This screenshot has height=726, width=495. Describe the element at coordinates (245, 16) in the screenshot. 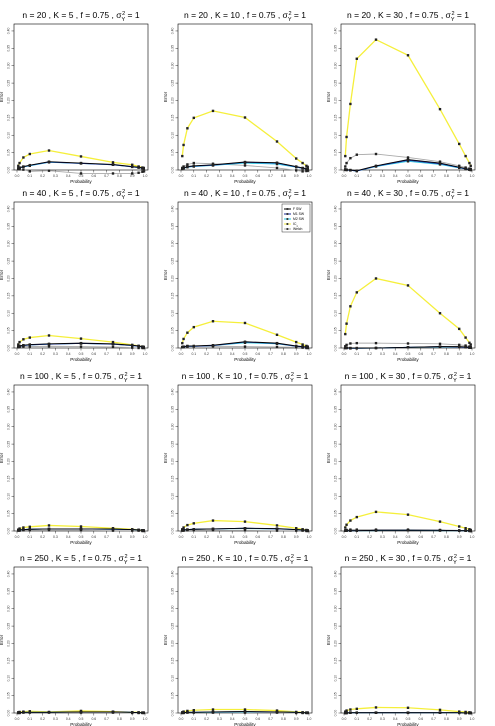

I see `panel-title: n = 20 , K = 10 , f = 0.75 , σY2 = 1` at that location.